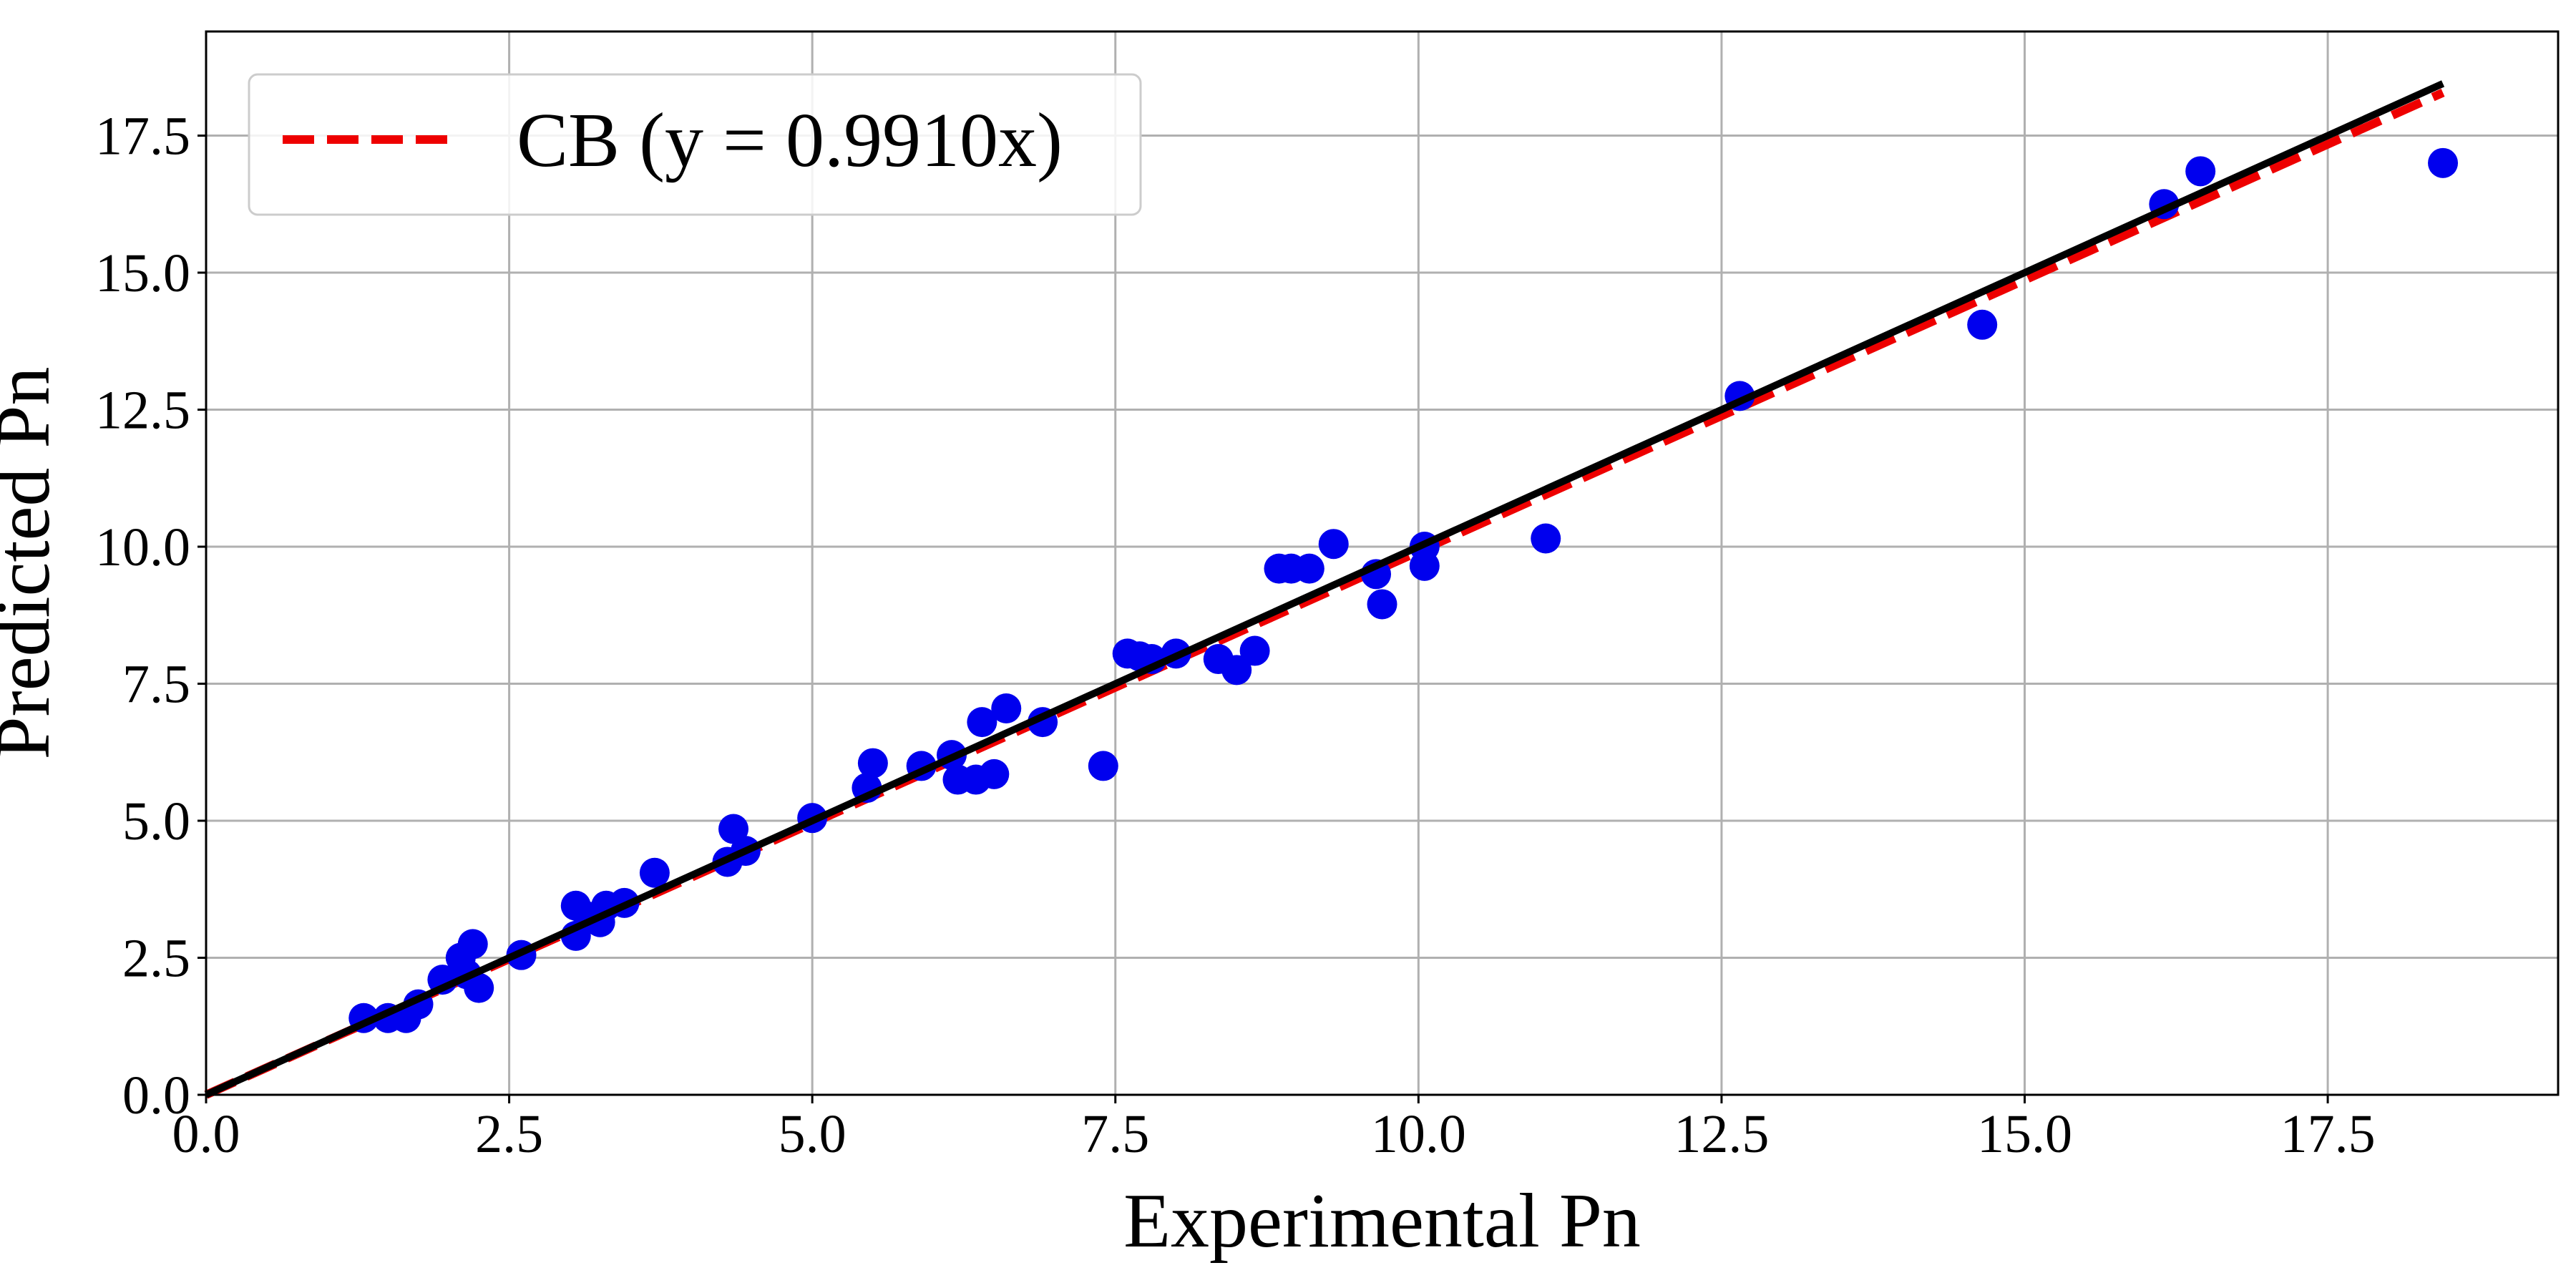 The image size is (2576, 1288). I want to click on x-tick-label-3: 7.5, so click(1115, 1134).